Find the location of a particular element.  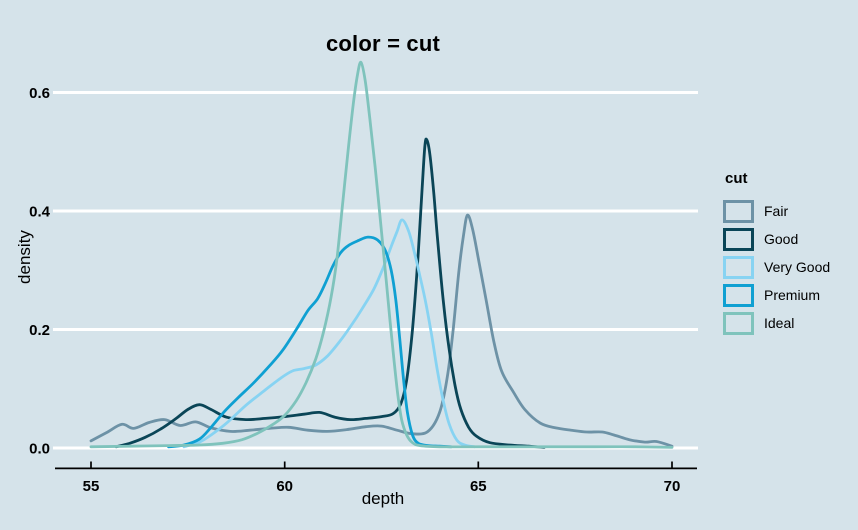

y-tick-label-0.2: 0.2 is located at coordinates (39, 330).